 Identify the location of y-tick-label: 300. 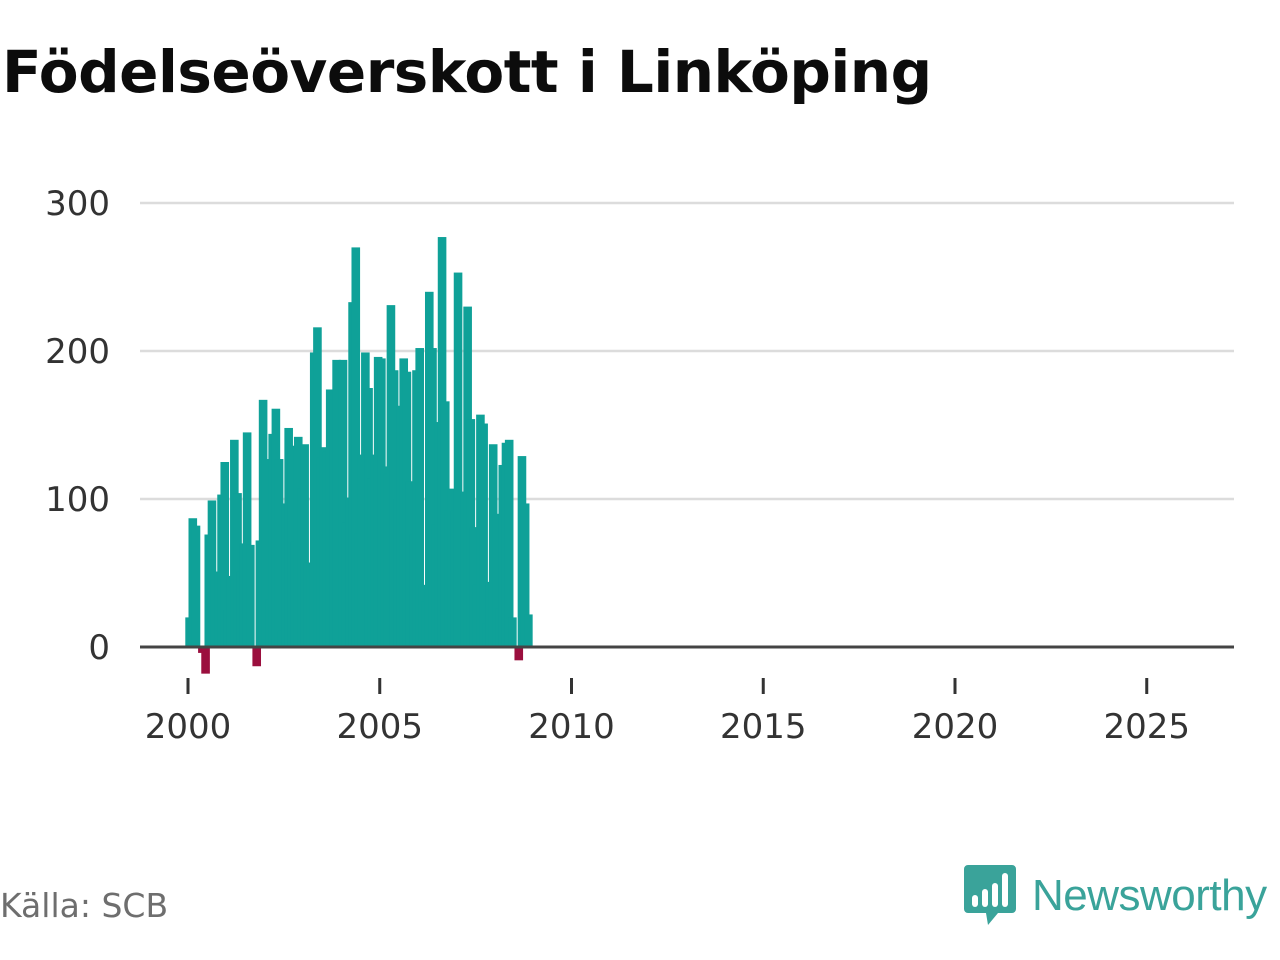
(77, 204).